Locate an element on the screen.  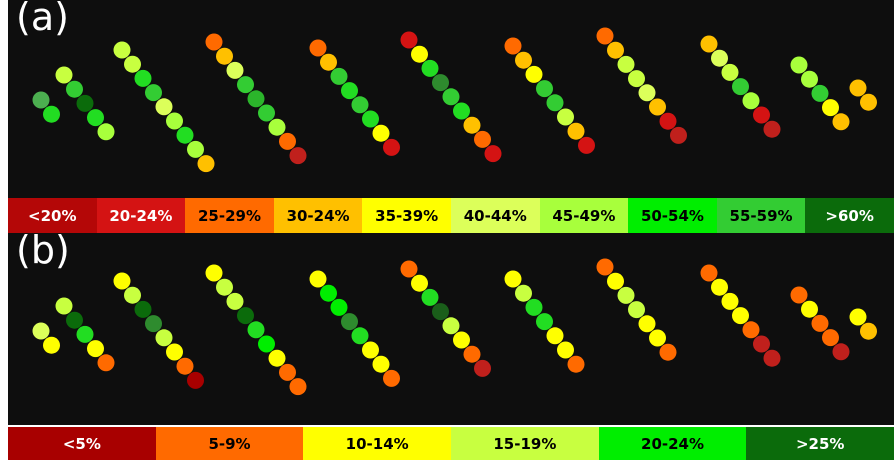
legend-swatch: 30-24% is located at coordinates (318, 215).